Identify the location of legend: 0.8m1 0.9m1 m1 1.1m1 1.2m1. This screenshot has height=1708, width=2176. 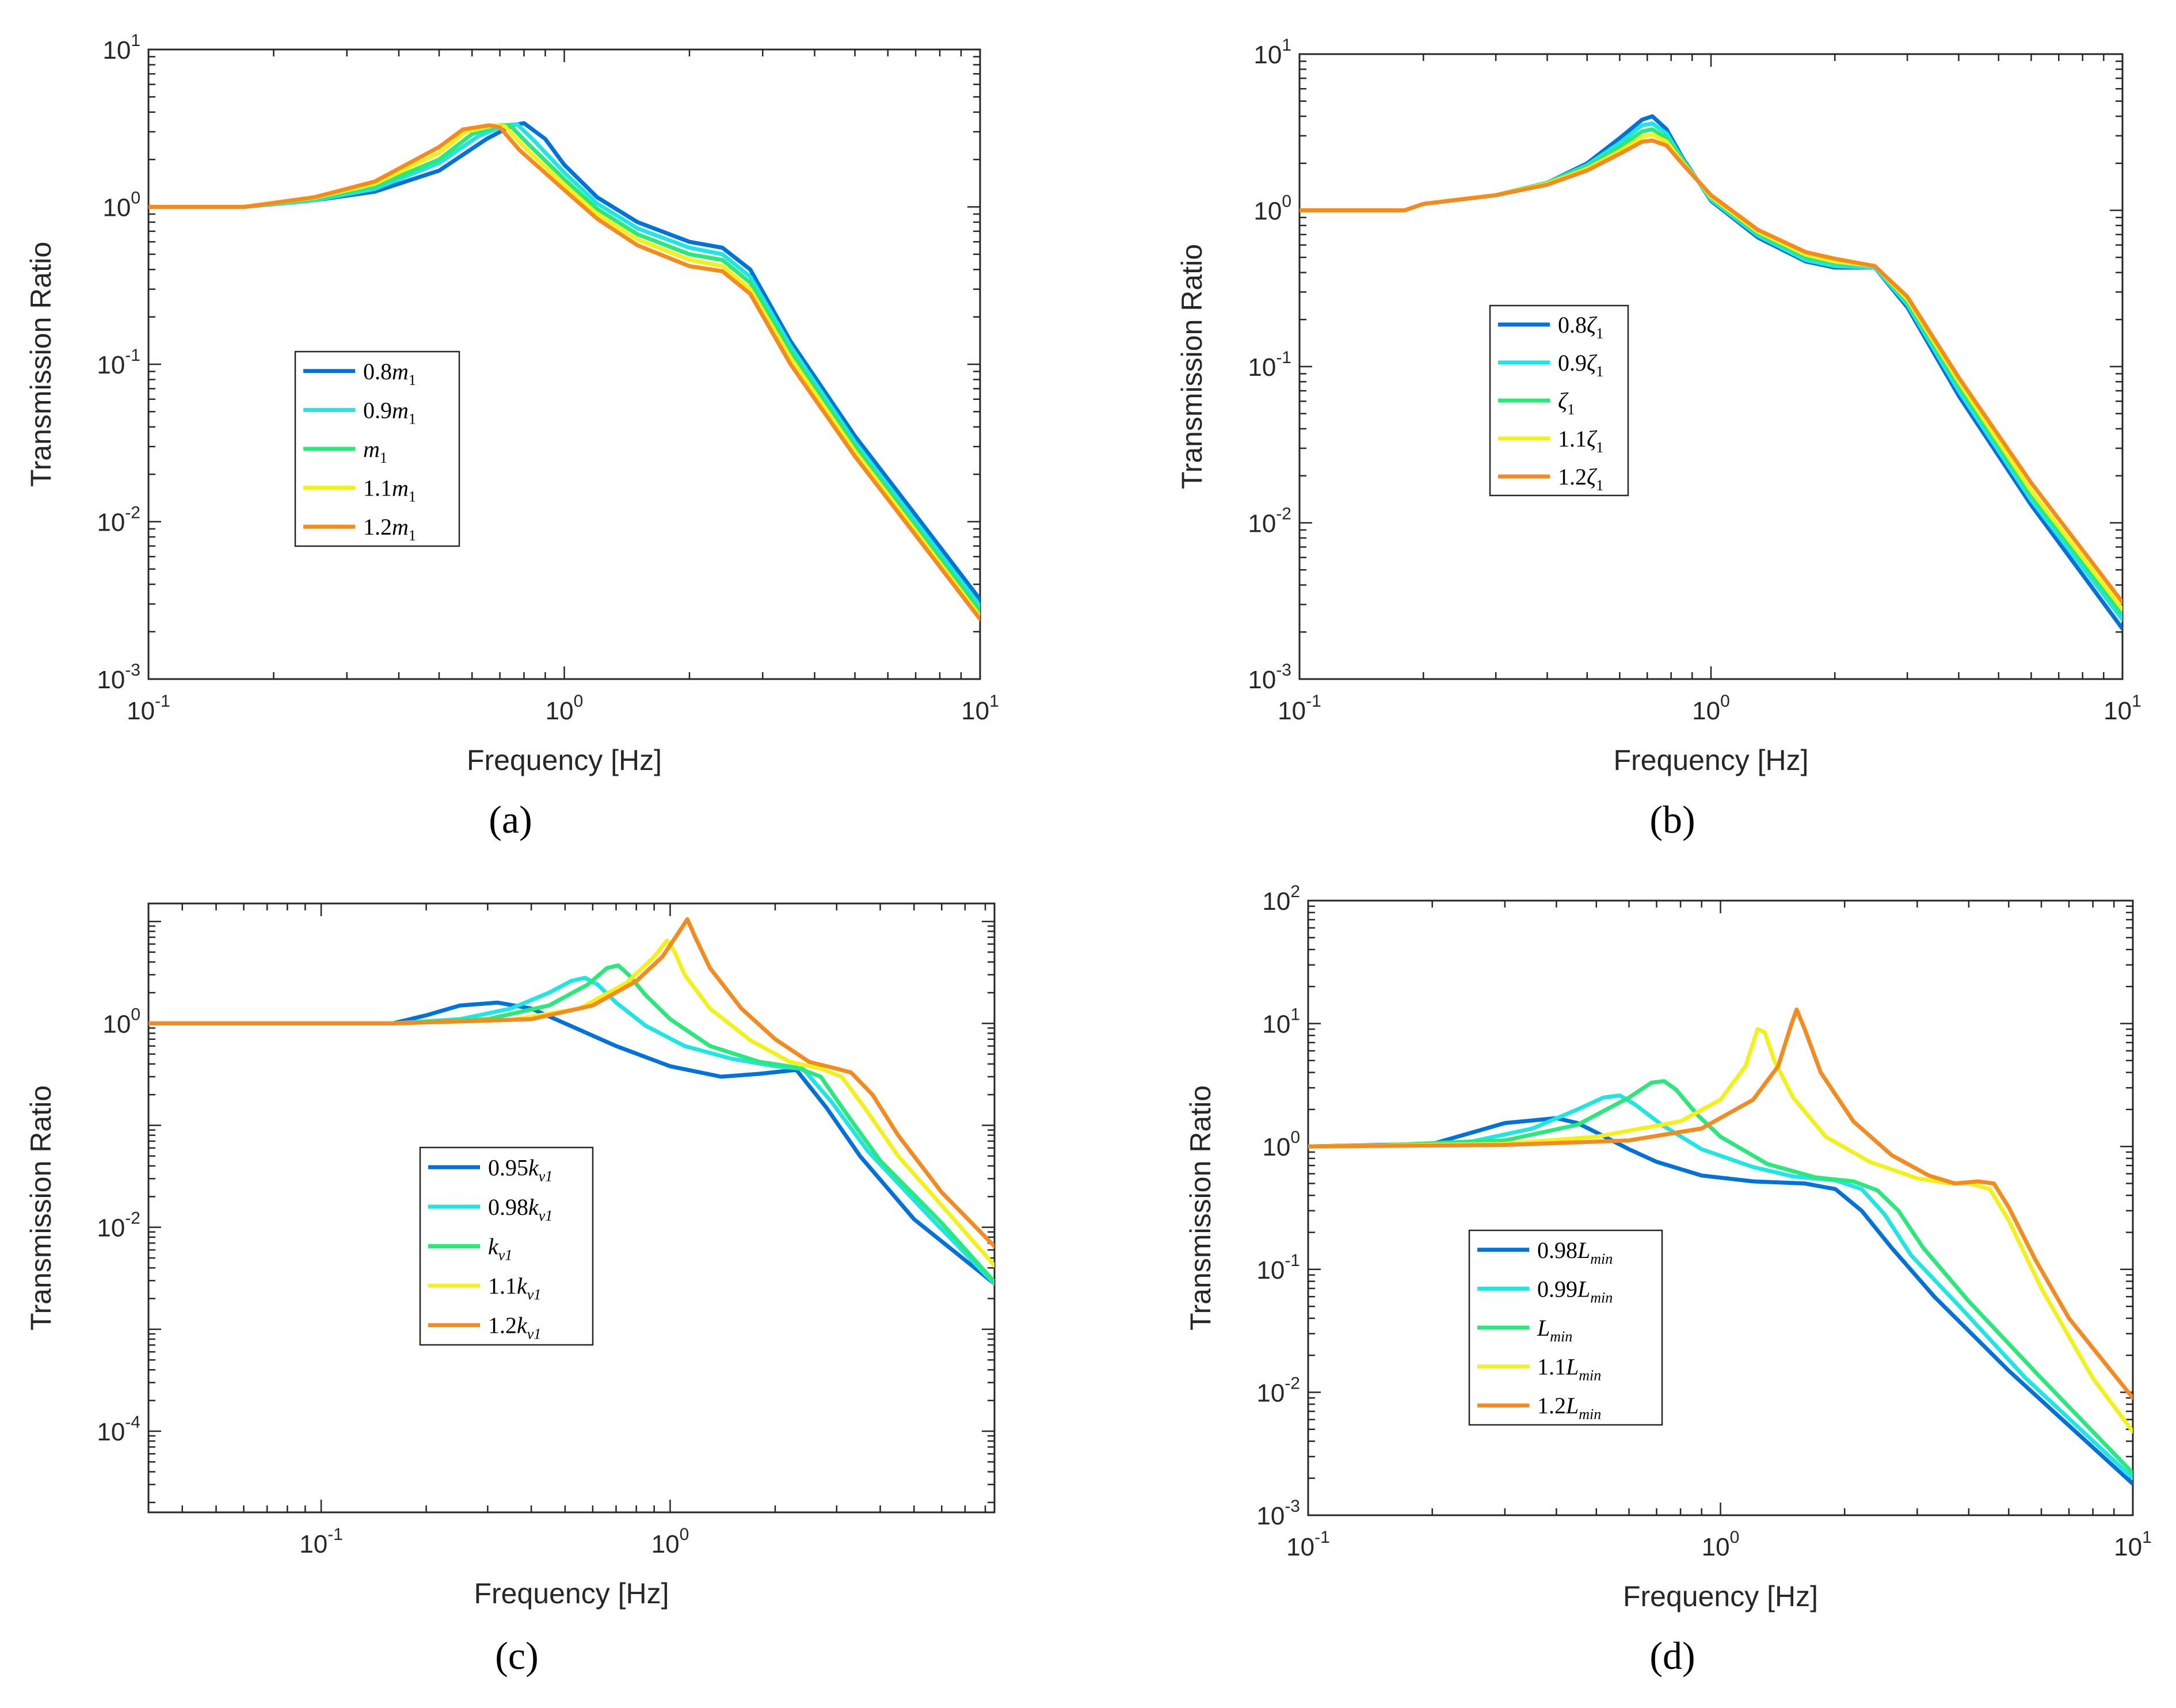
(377, 448).